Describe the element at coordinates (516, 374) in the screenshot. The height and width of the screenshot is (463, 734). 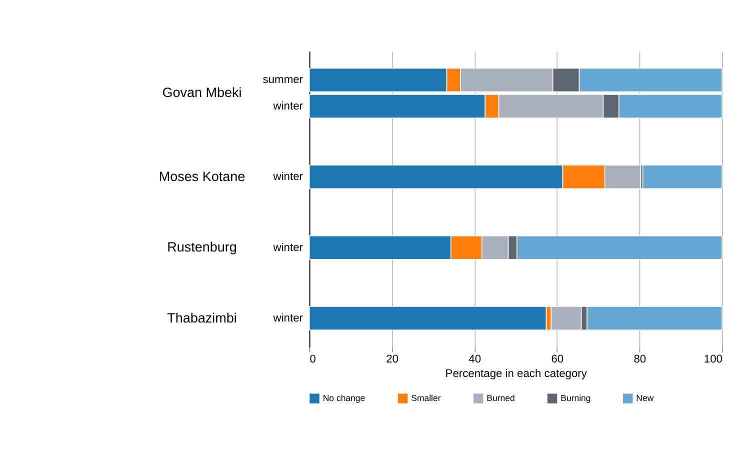
I see `x-axis-title: Percentage in each category` at that location.